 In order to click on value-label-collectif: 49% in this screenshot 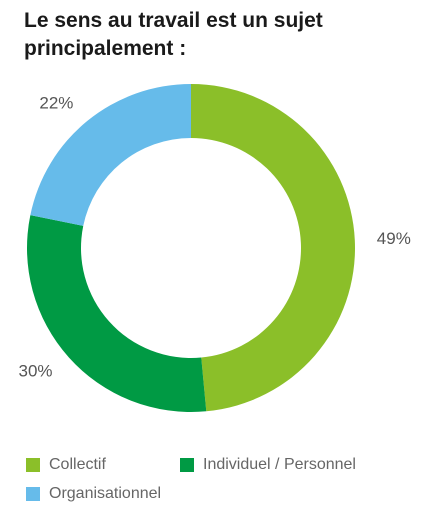, I will do `click(394, 238)`.